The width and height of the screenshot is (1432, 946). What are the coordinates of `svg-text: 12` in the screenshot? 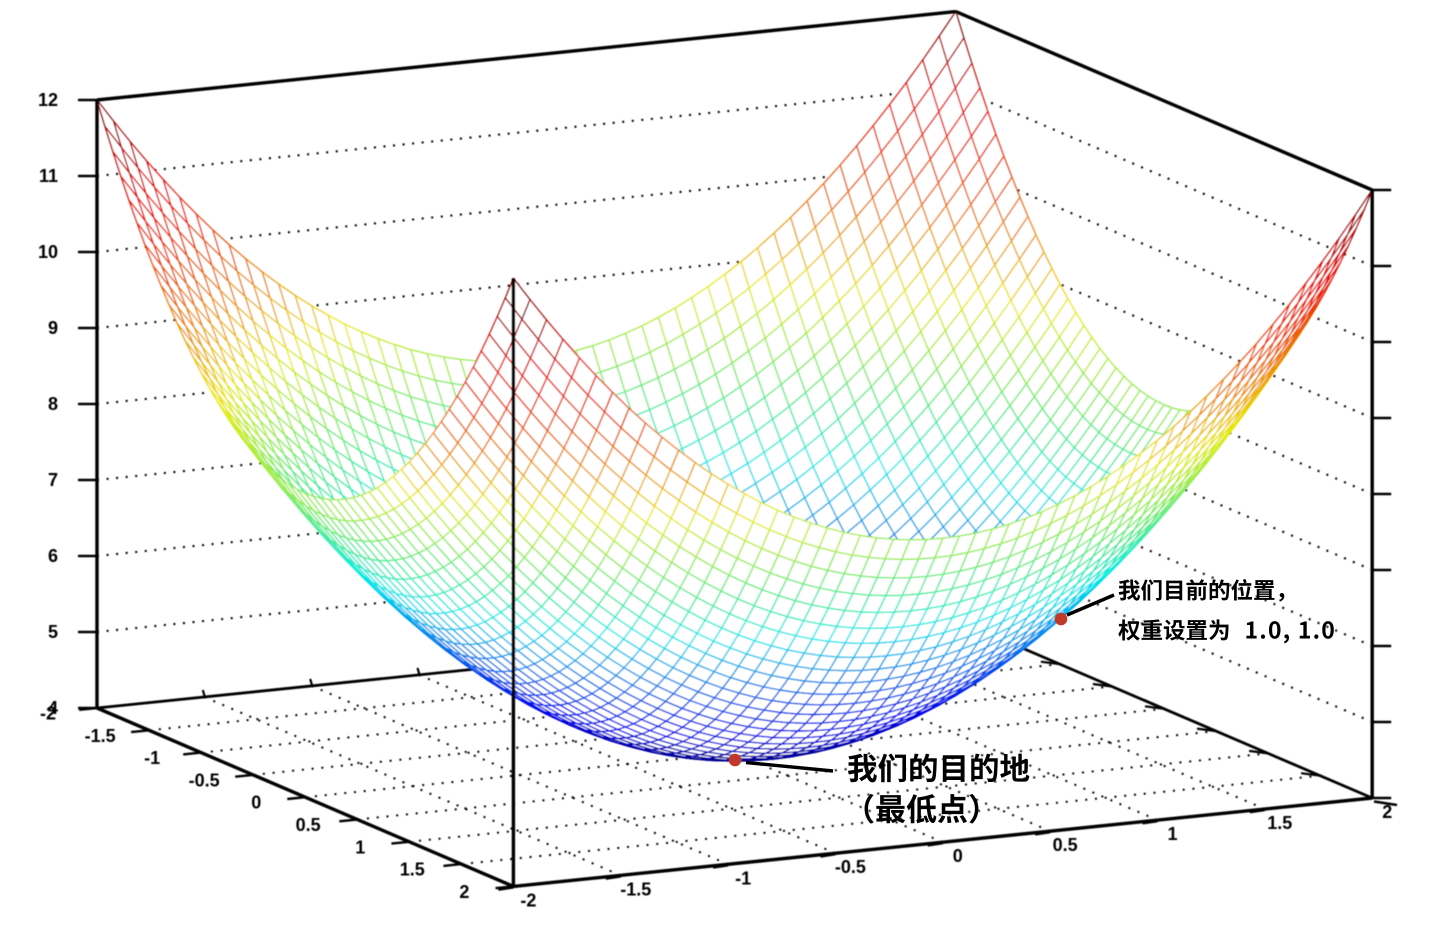 It's located at (48, 100).